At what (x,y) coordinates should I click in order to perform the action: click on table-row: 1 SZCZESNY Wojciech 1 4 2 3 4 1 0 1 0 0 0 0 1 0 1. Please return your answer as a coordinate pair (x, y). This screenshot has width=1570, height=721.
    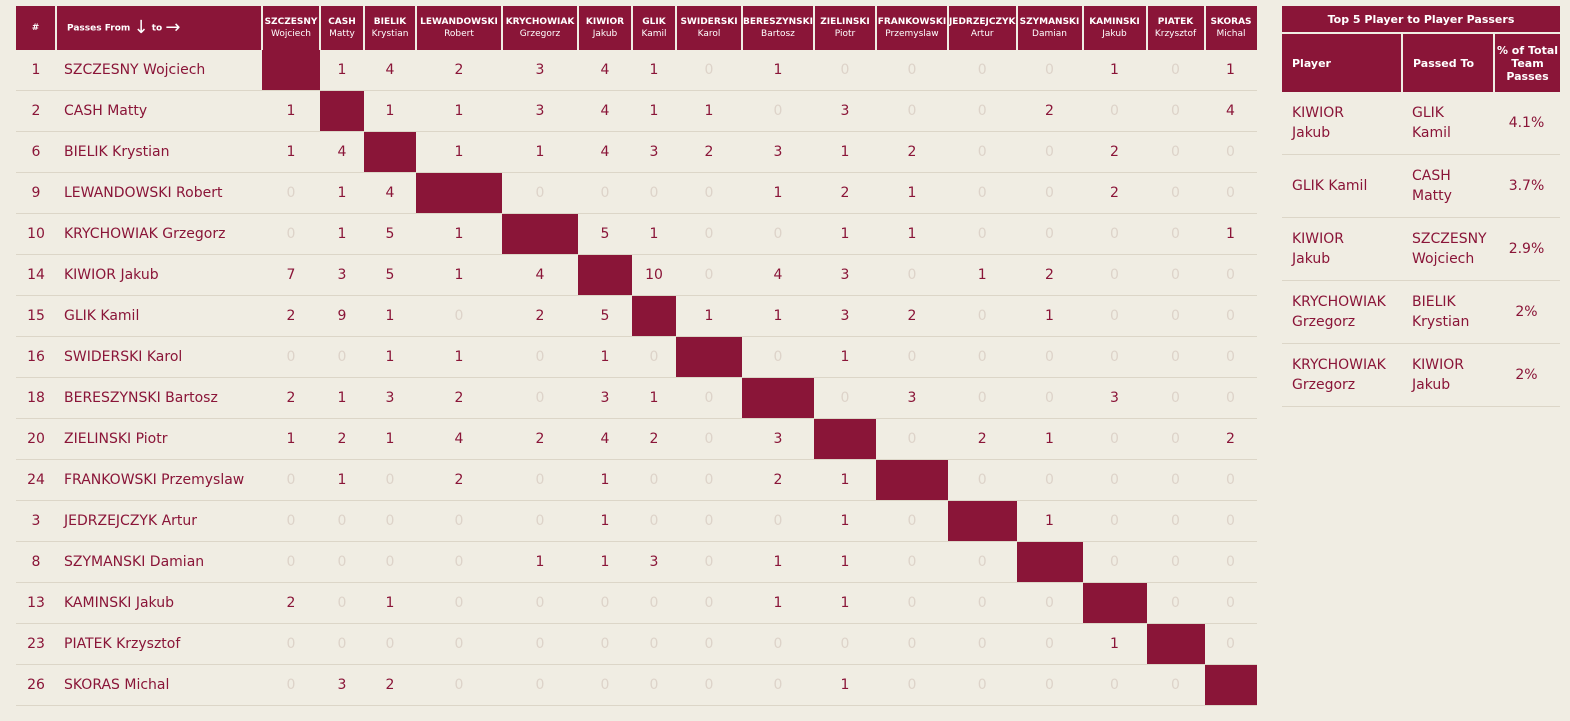
    Looking at the image, I should click on (636, 70).